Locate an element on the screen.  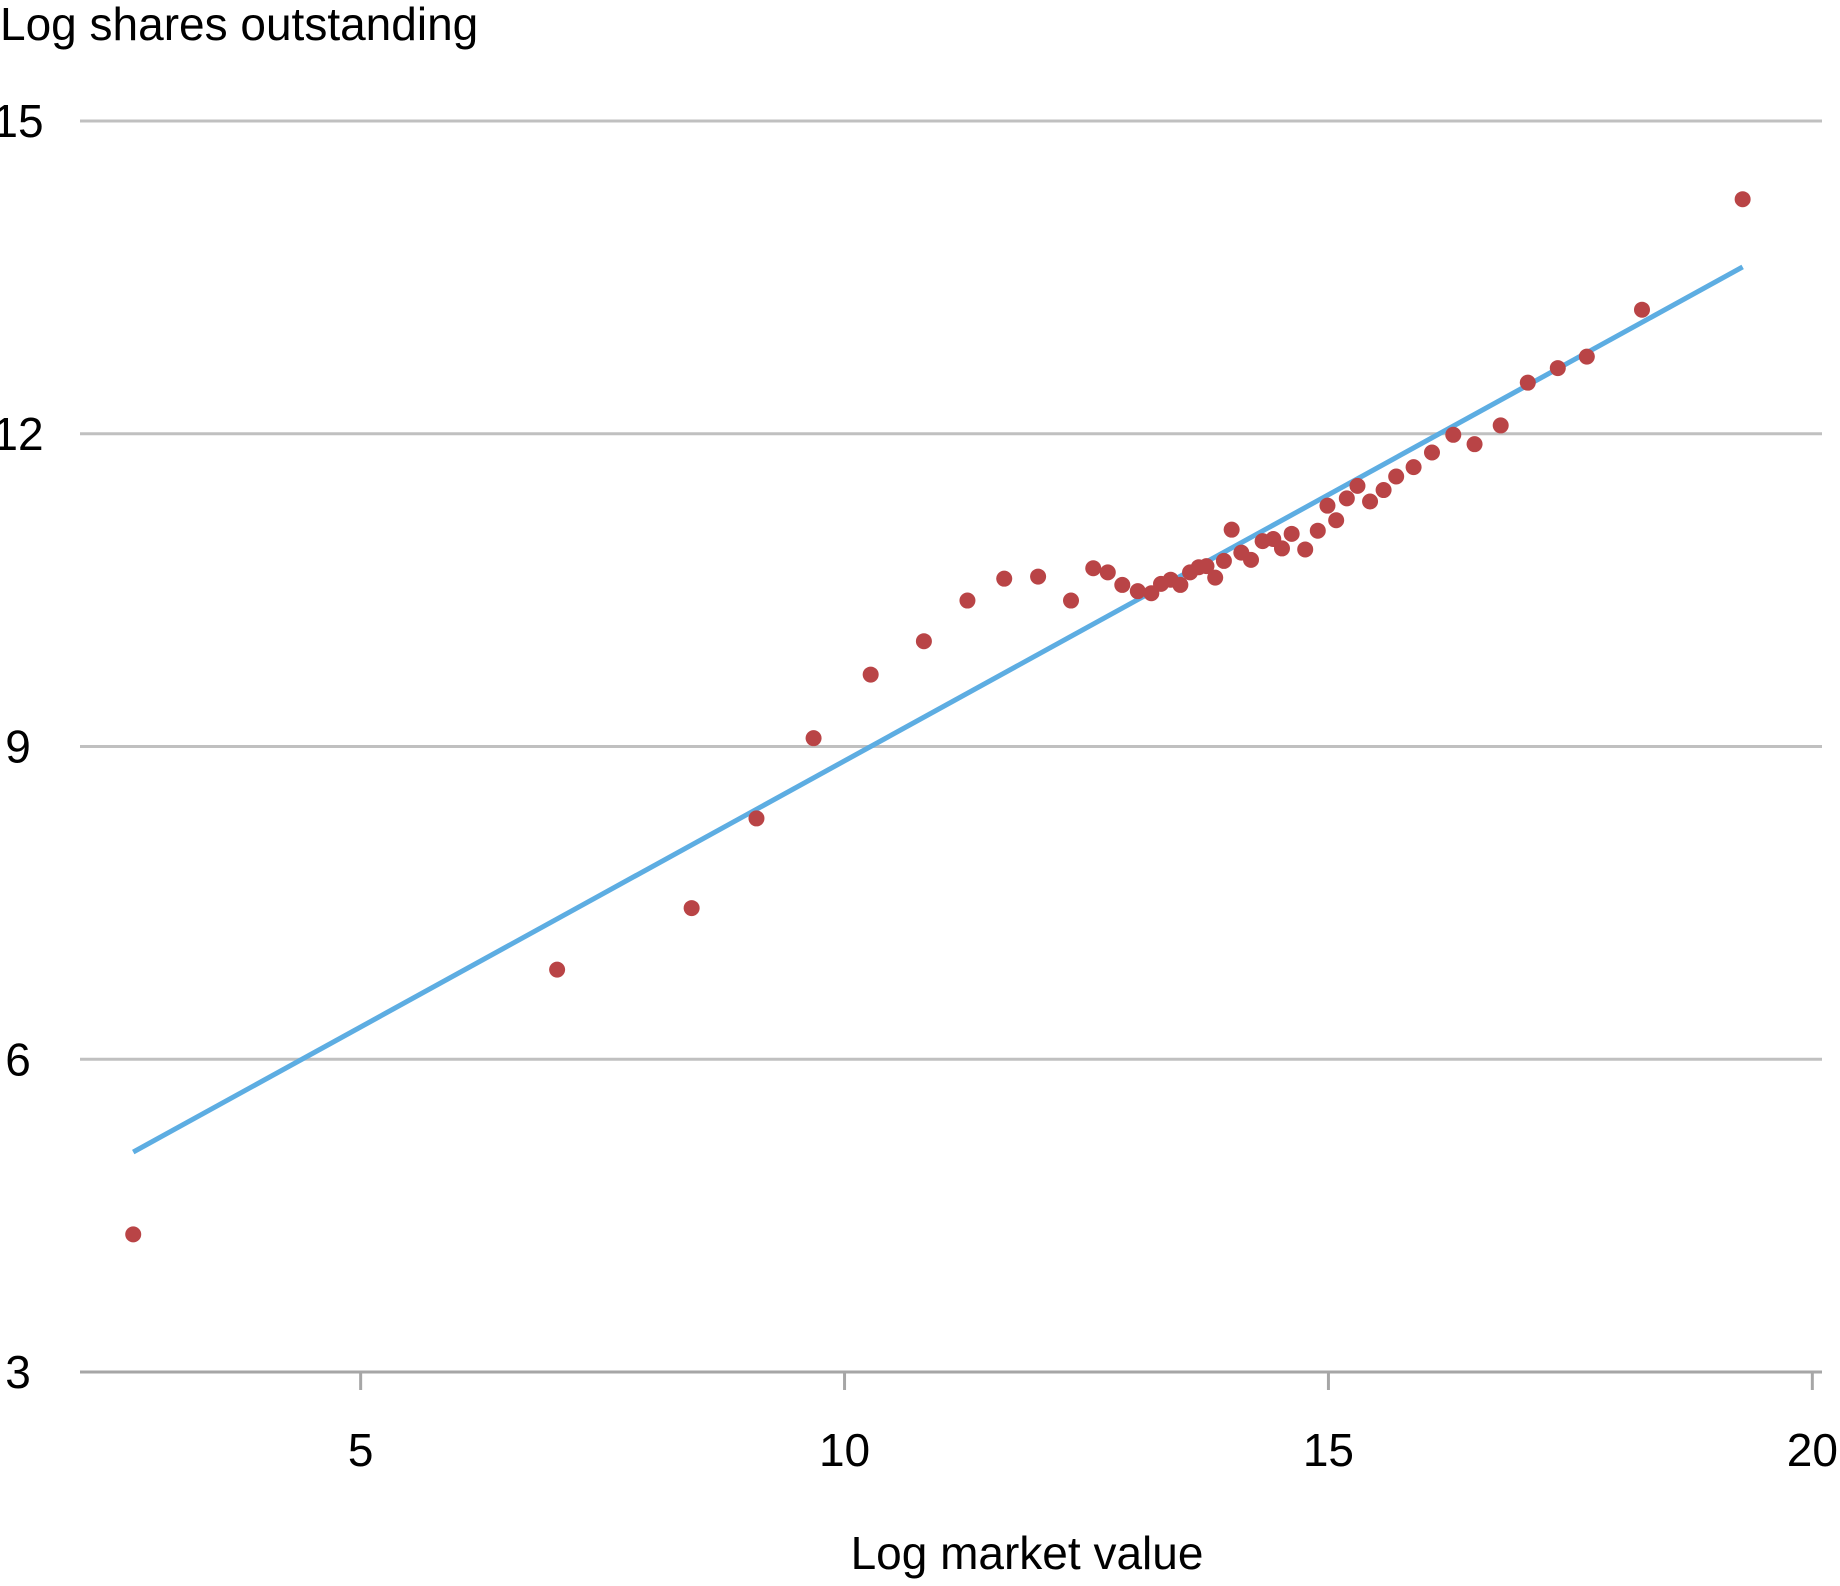
y-axis-title: Log shares outstanding is located at coordinates (239, 25).